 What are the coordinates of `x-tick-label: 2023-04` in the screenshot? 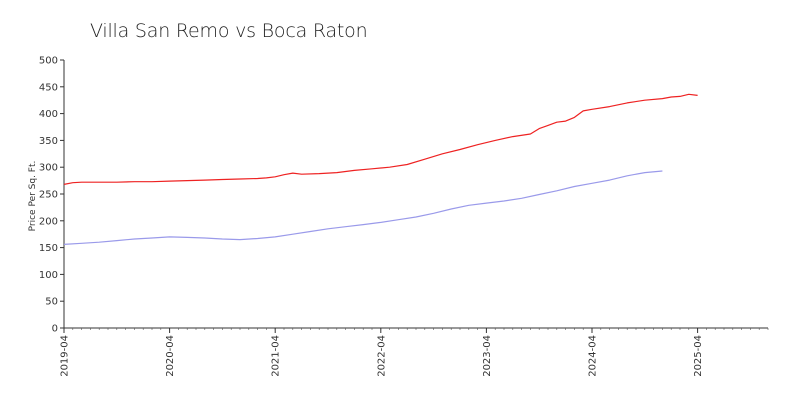 It's located at (487, 356).